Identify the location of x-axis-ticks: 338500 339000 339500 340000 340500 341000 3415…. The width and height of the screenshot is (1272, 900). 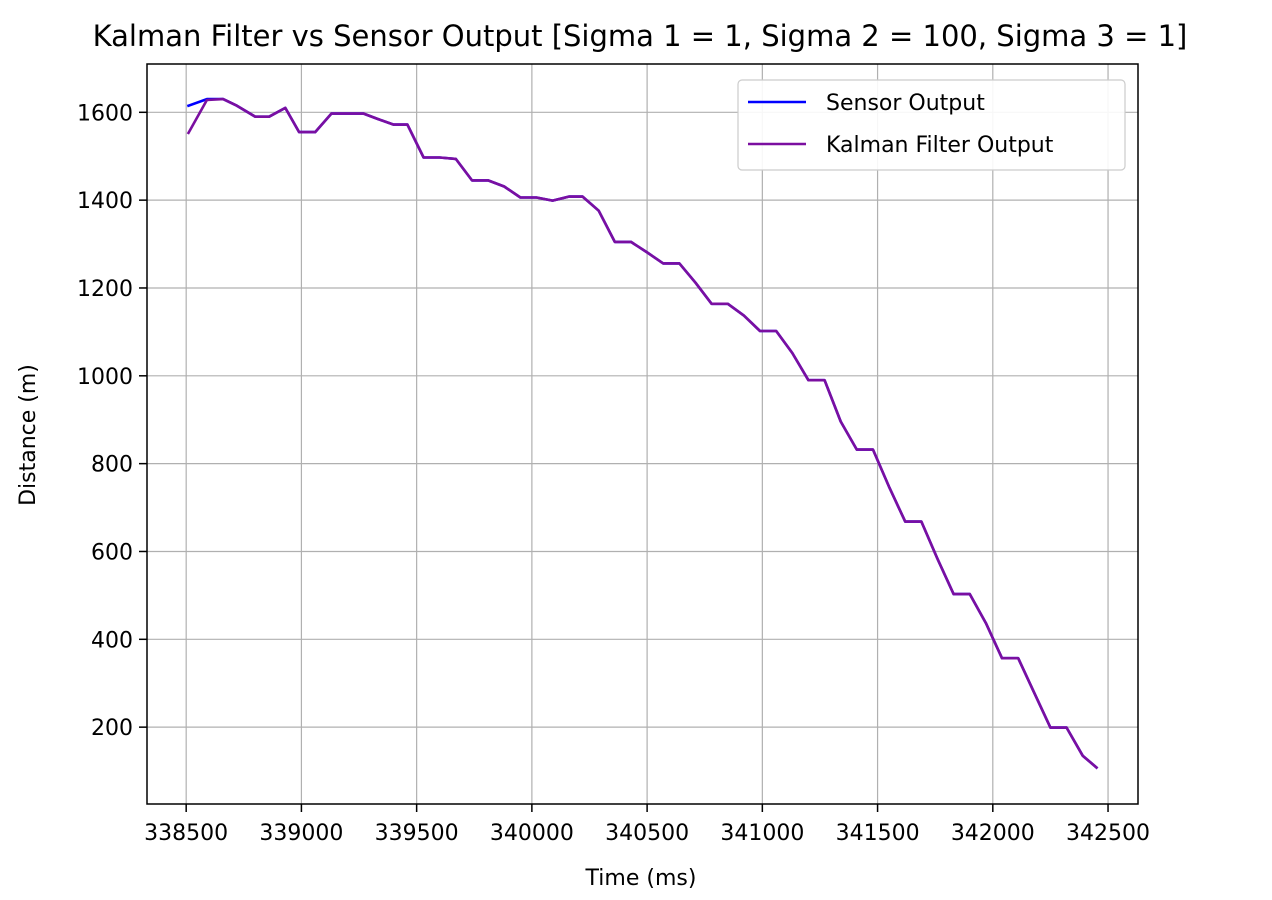
(647, 825).